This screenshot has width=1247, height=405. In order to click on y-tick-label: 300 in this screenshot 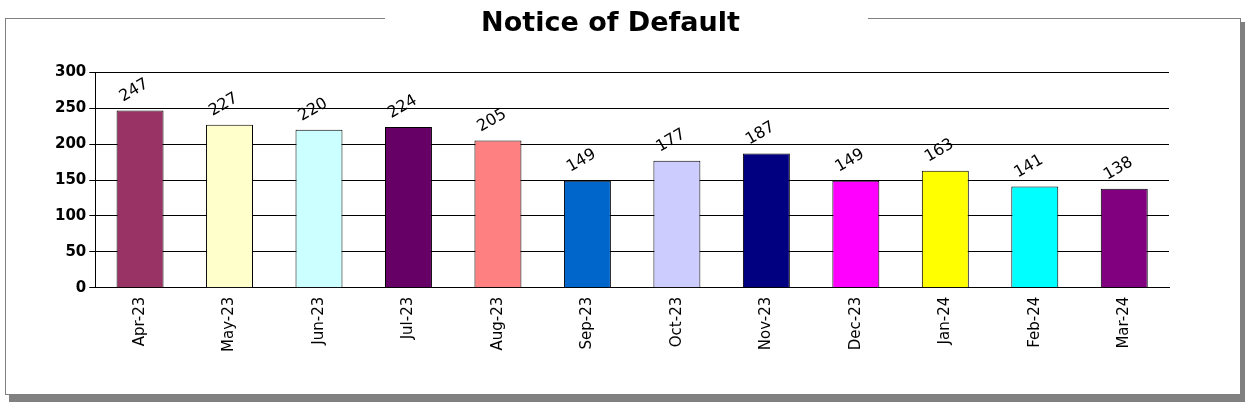, I will do `click(71, 71)`.